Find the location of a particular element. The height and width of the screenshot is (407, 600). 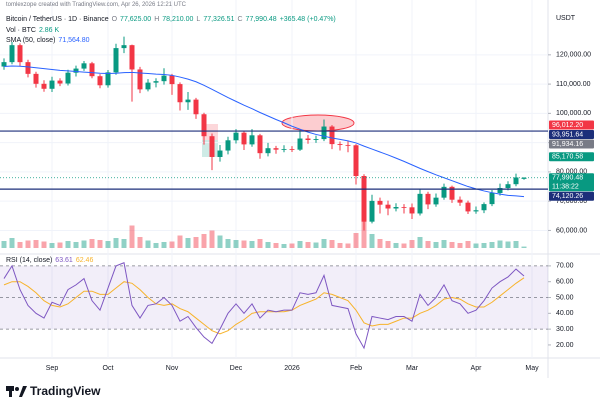

logo-text: TradingView is located at coordinates (65, 391).